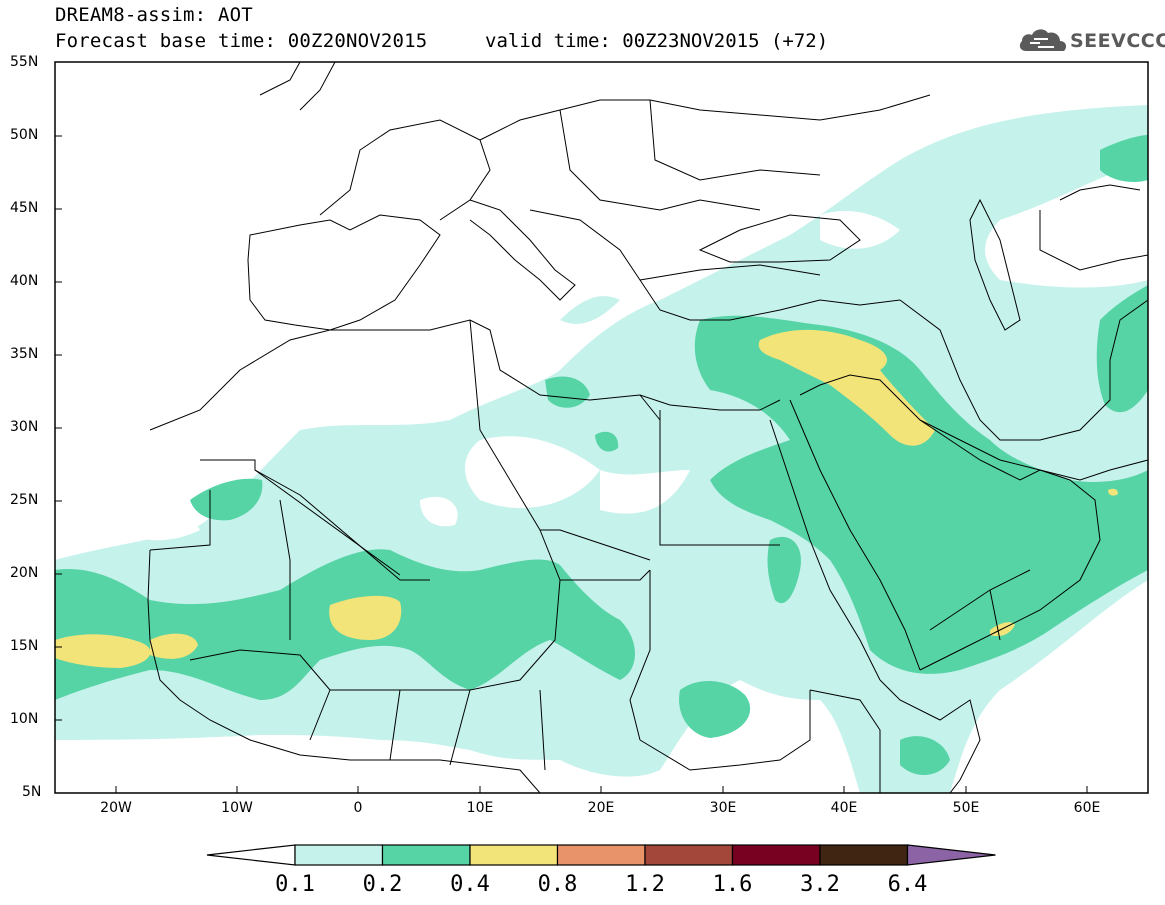 The height and width of the screenshot is (905, 1165). What do you see at coordinates (24, 135) in the screenshot?
I see `lat-label: 50N` at bounding box center [24, 135].